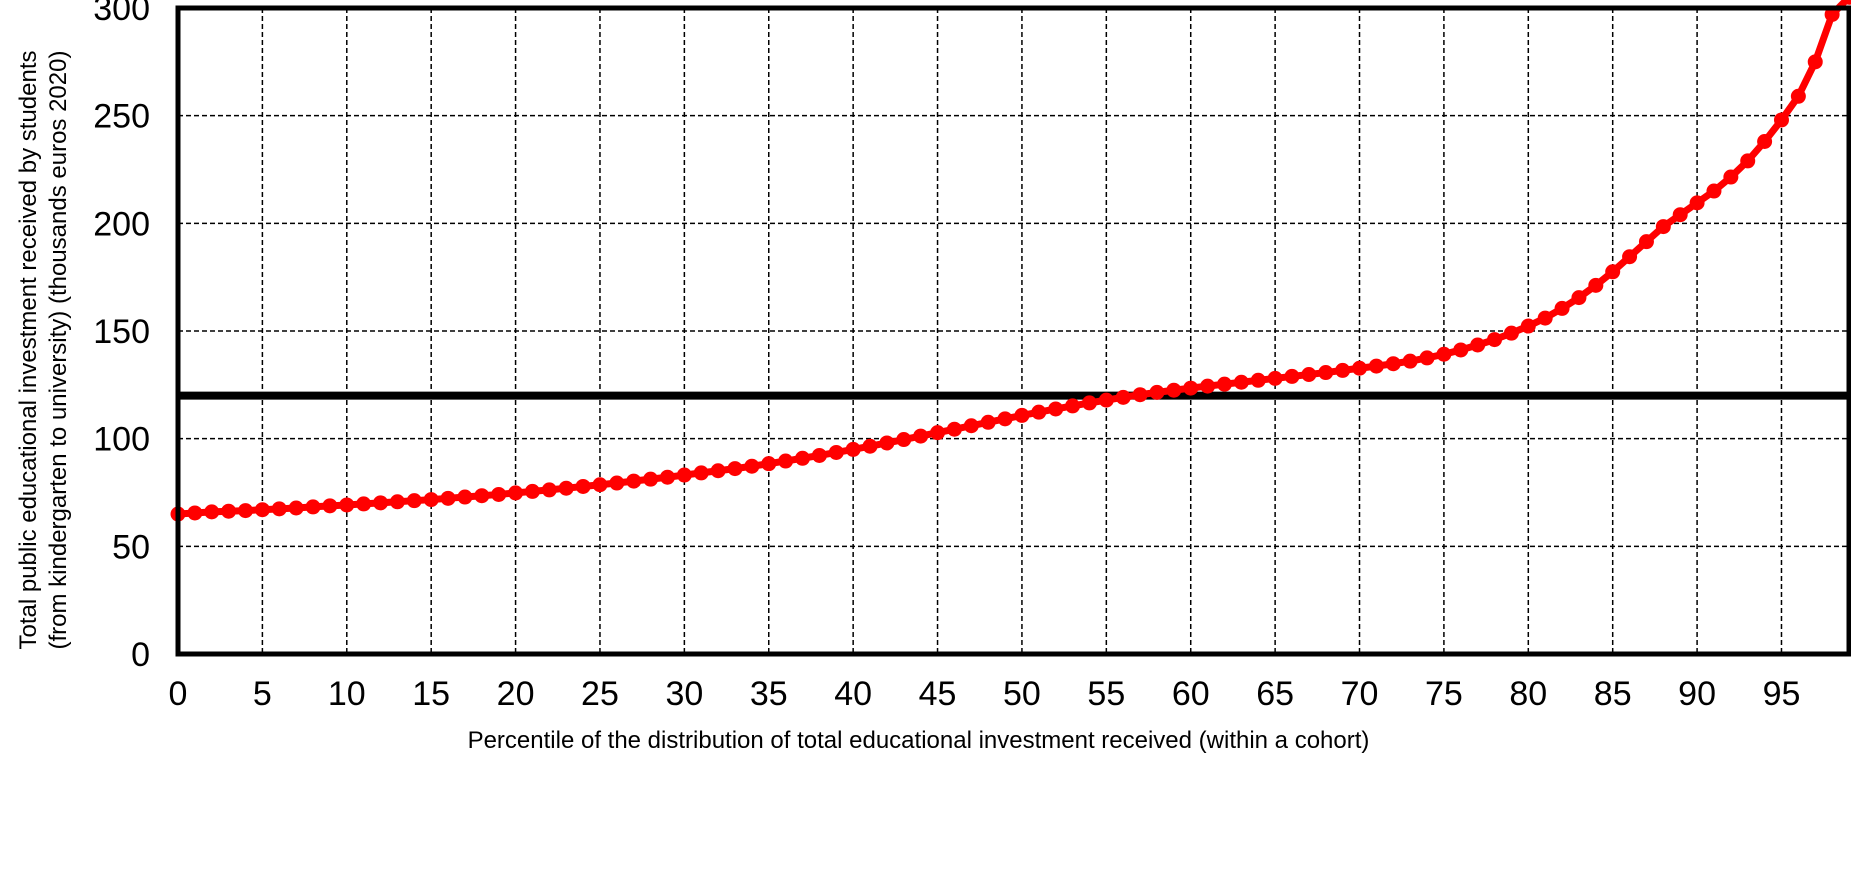  I want to click on x-tick-label: 25, so click(600, 694).